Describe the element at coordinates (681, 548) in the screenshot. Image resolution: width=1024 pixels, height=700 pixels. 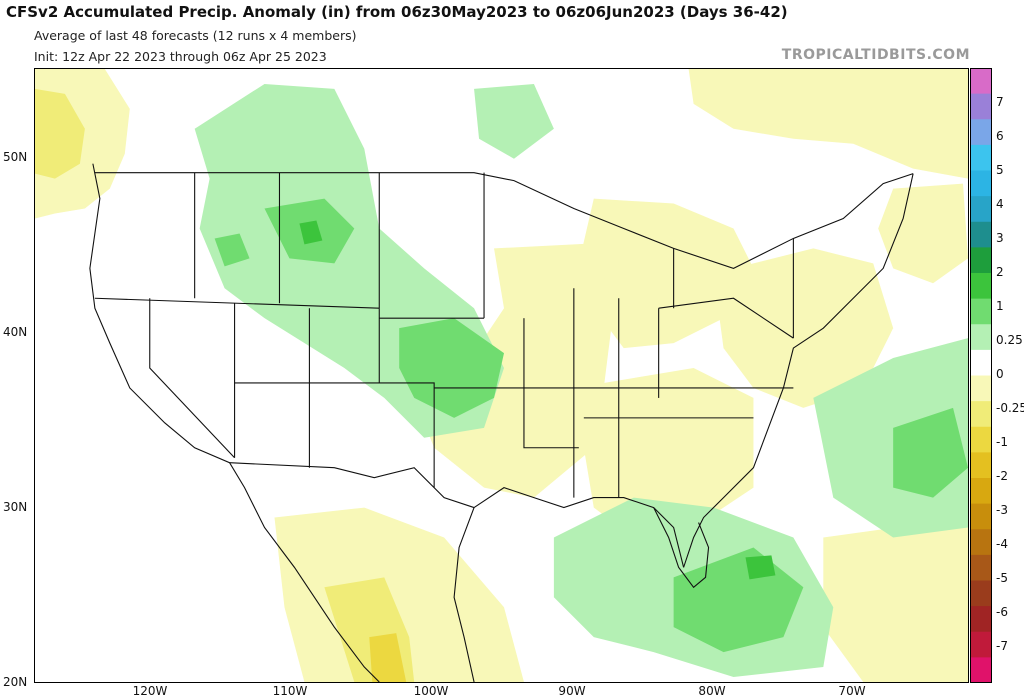
I see `coastline-florida` at that location.